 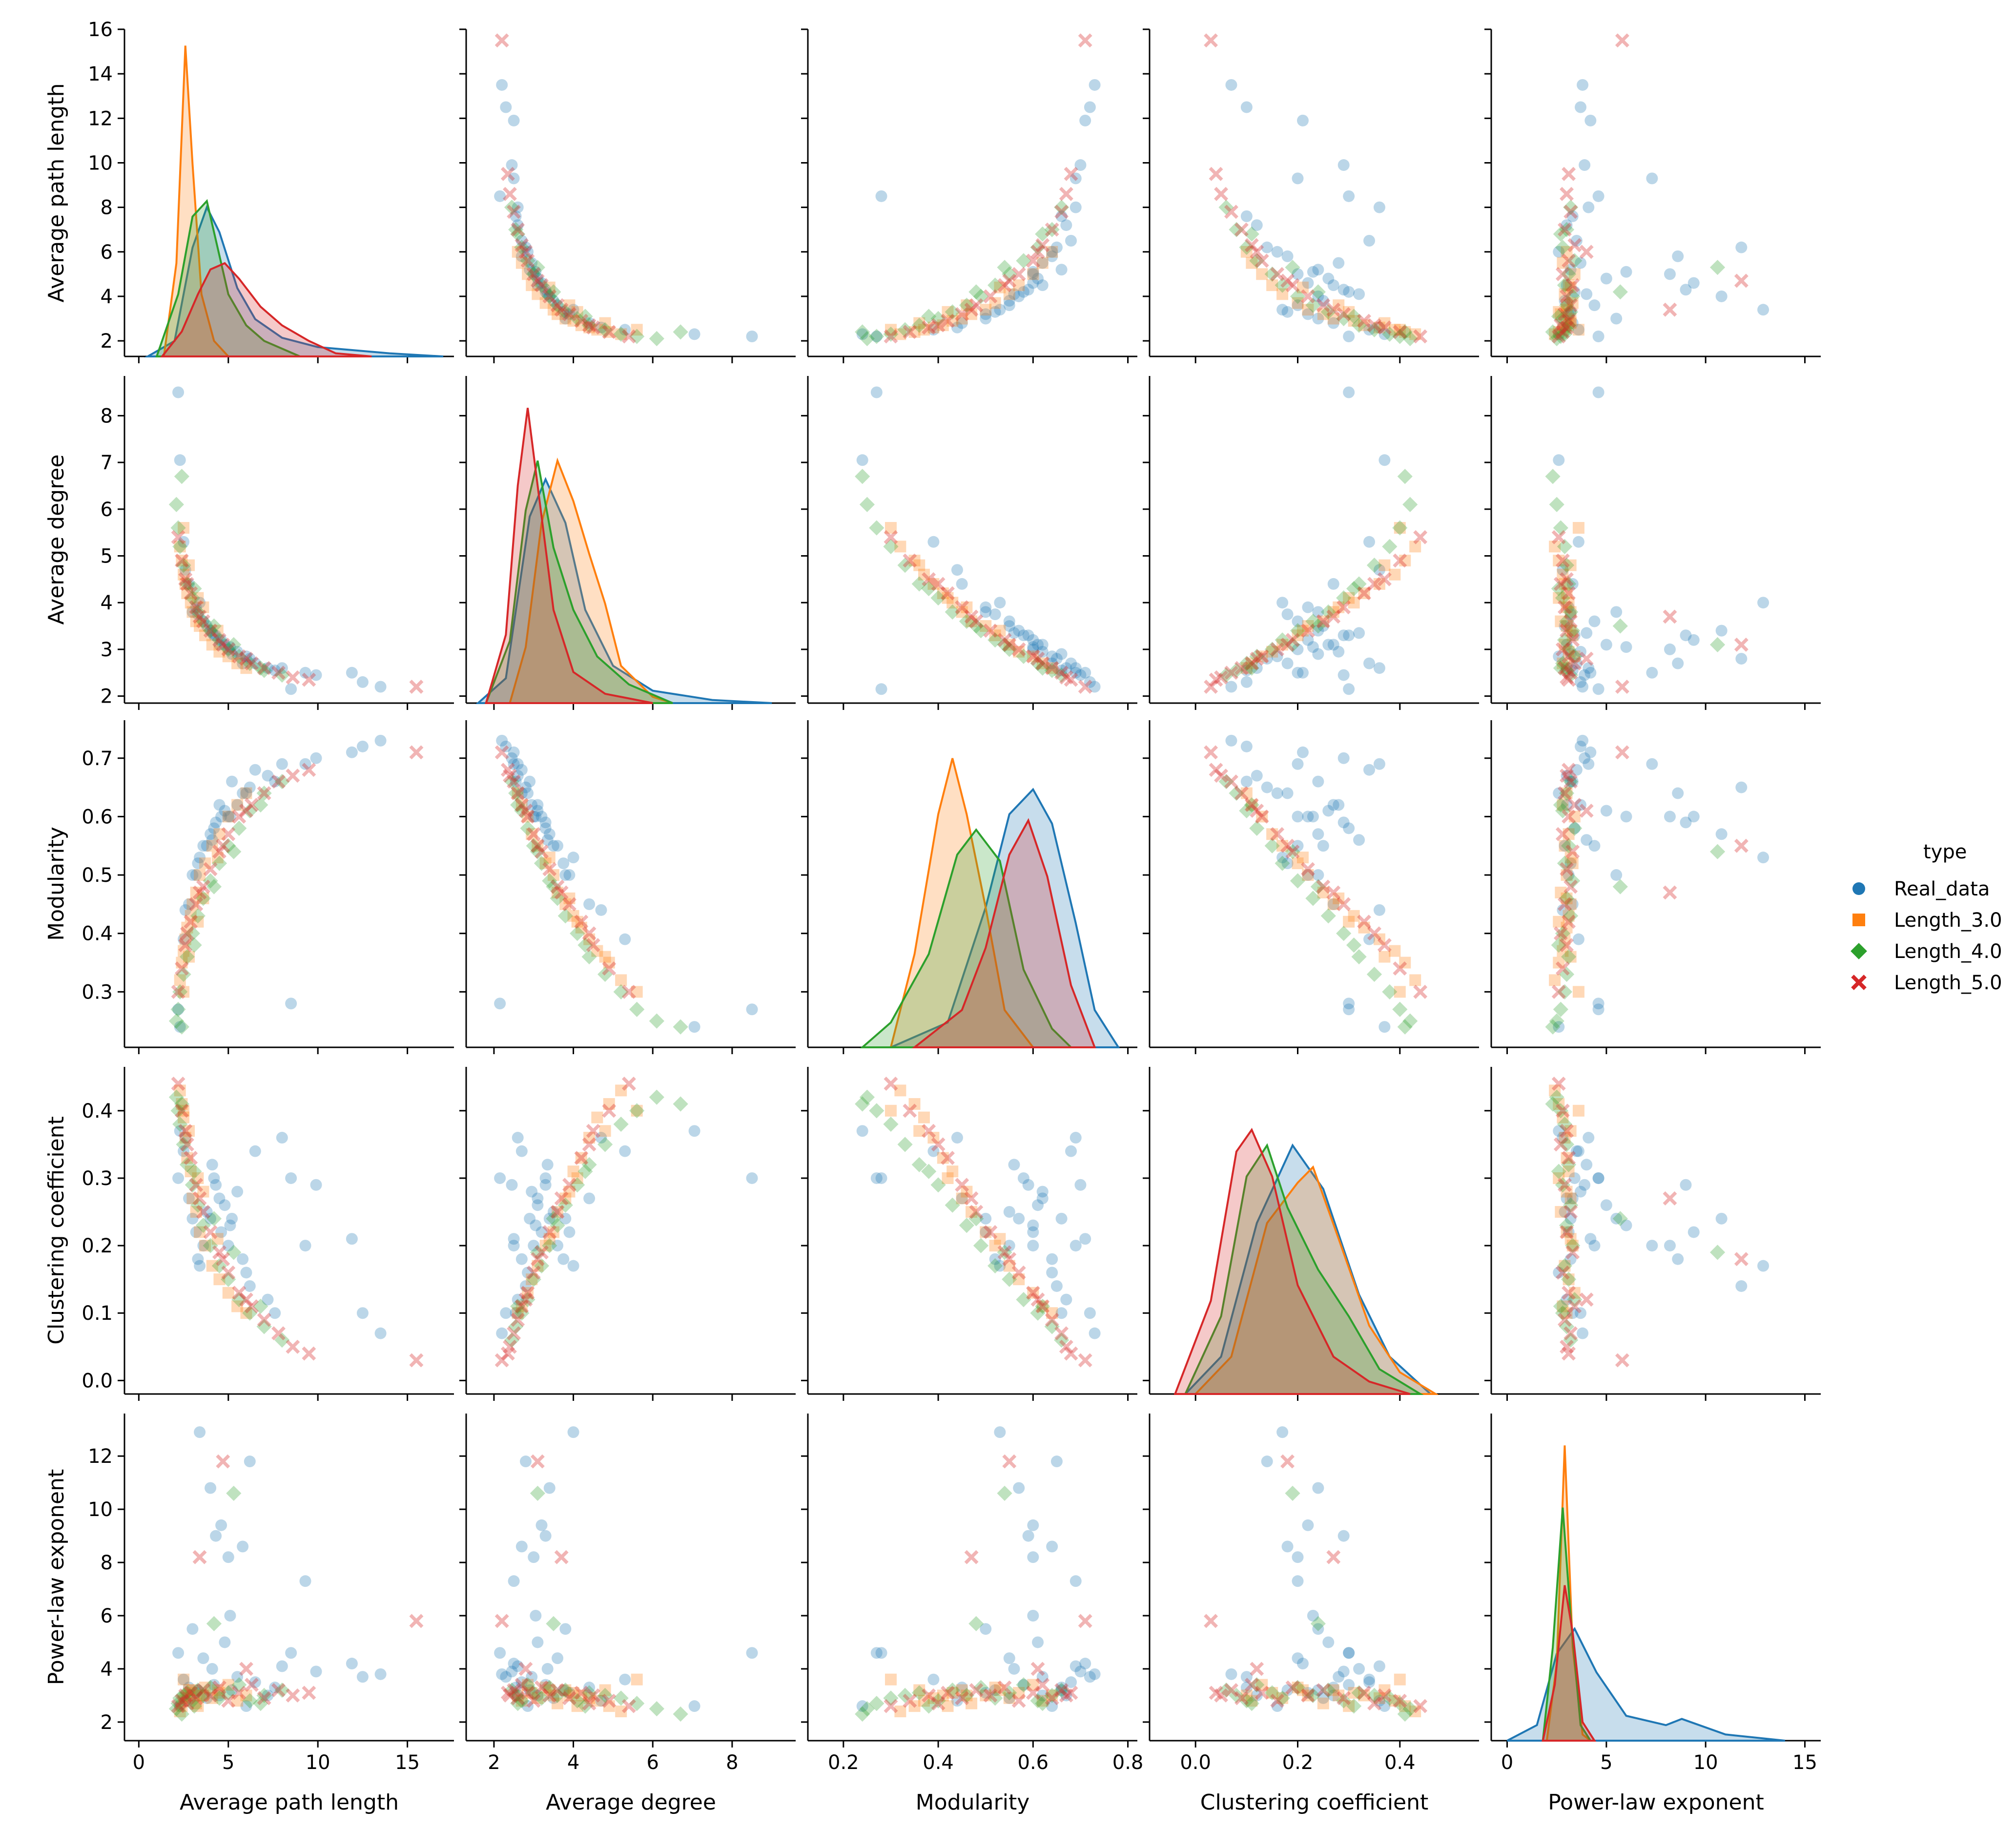 I want to click on y-axis-label-1: Average degree, so click(x=57, y=540).